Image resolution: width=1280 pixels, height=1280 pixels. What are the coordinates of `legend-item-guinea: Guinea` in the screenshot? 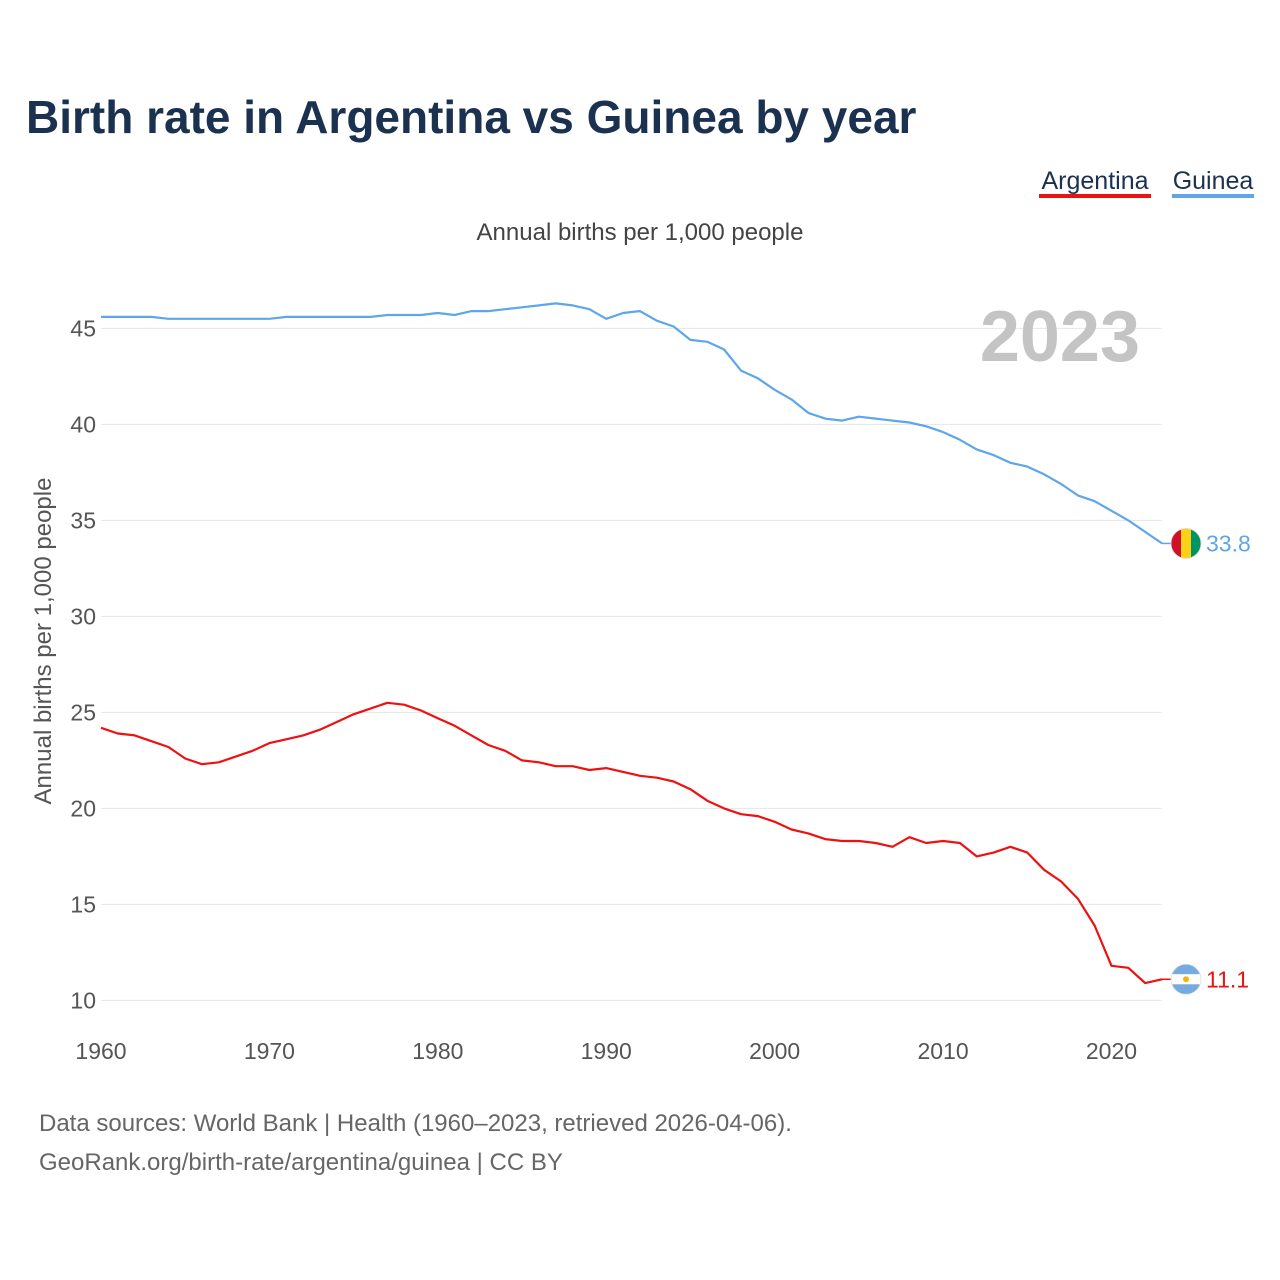 It's located at (1213, 182).